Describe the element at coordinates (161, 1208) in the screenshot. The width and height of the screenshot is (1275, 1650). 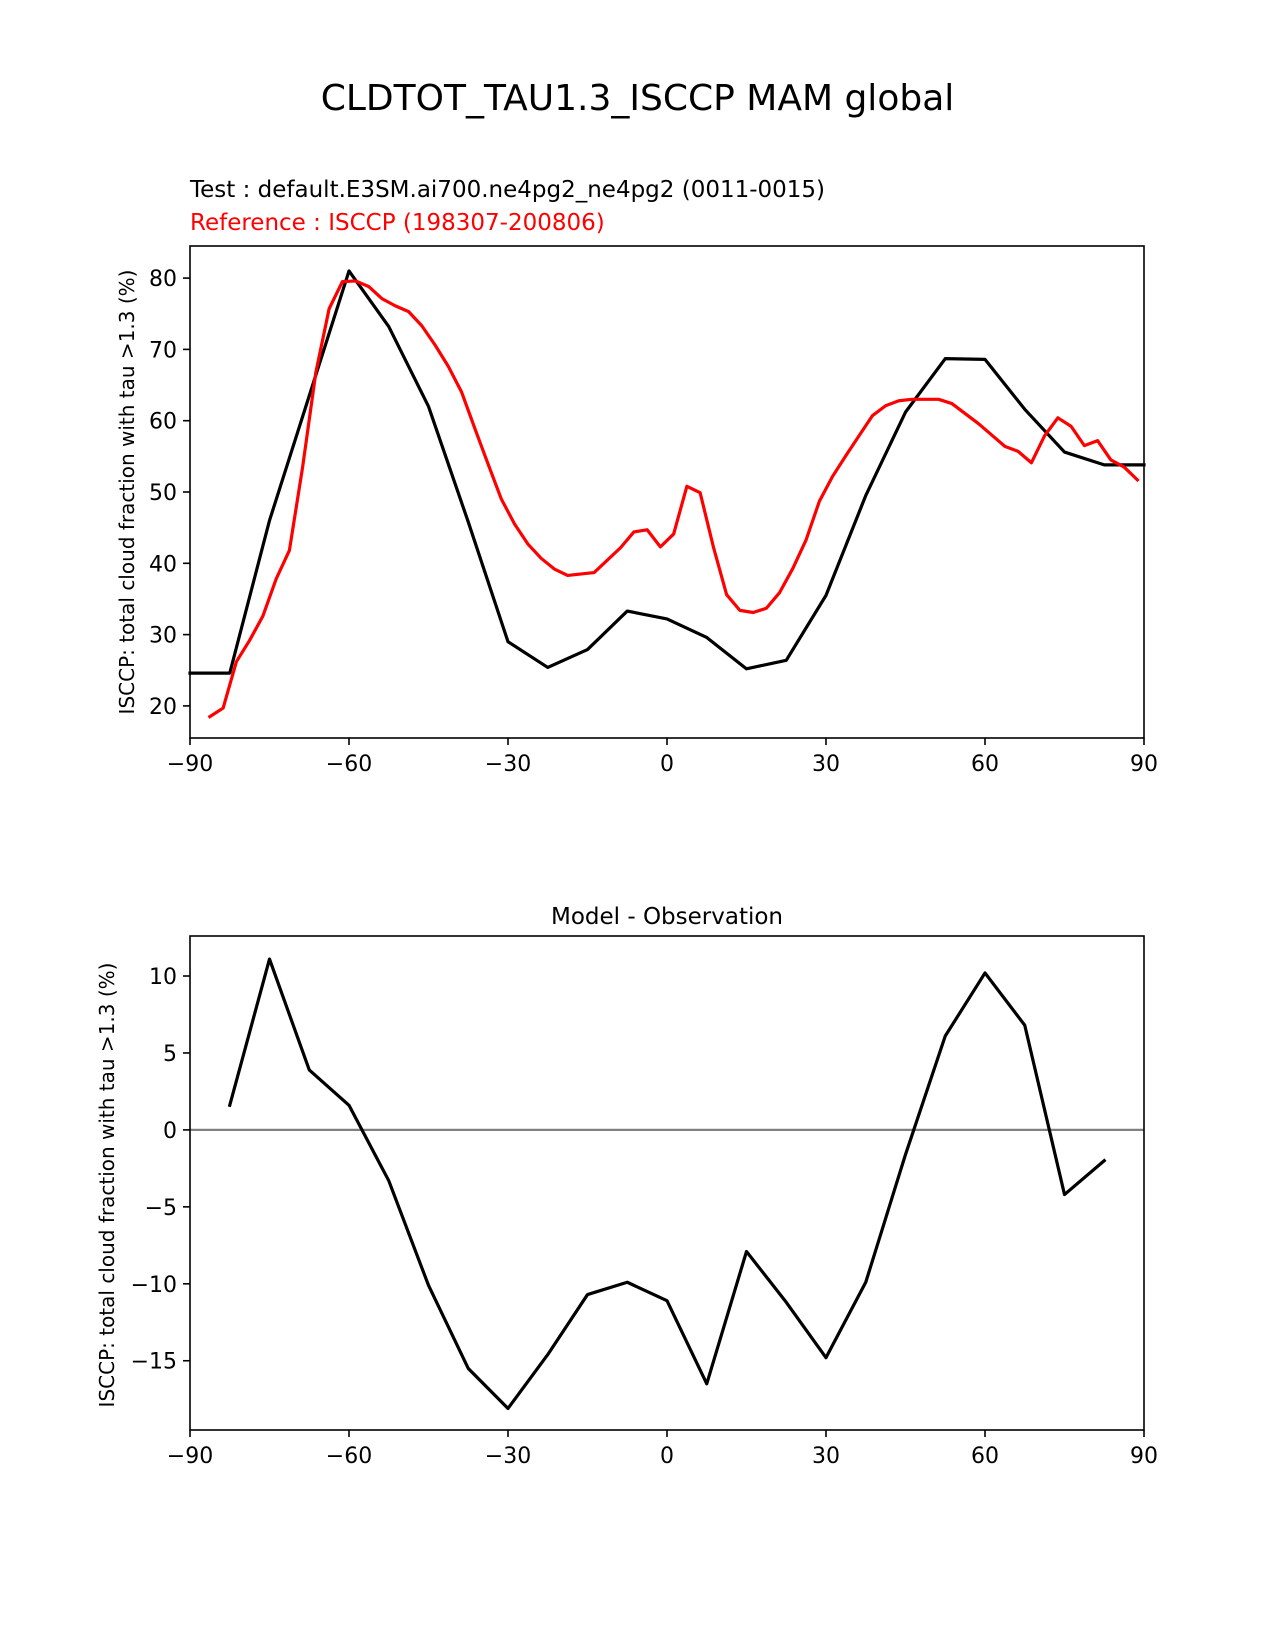
I see `bottom-y-tick-label: −5` at that location.